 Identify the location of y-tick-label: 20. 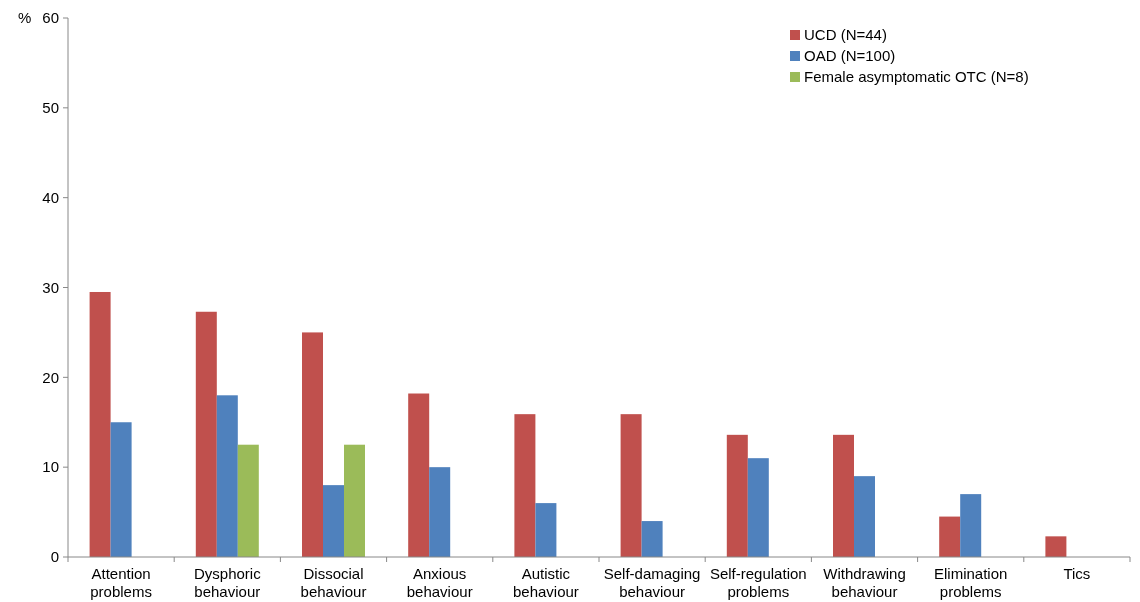
(50, 377).